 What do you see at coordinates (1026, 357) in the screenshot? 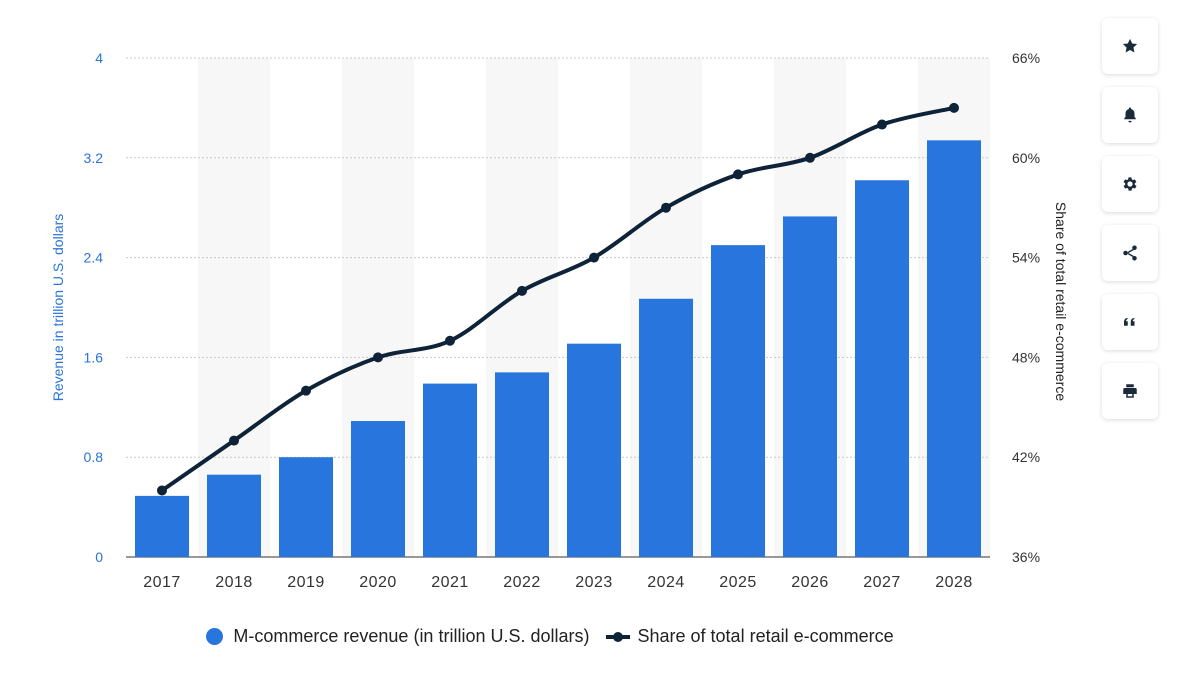
I see `y2-tick-label: 48%` at bounding box center [1026, 357].